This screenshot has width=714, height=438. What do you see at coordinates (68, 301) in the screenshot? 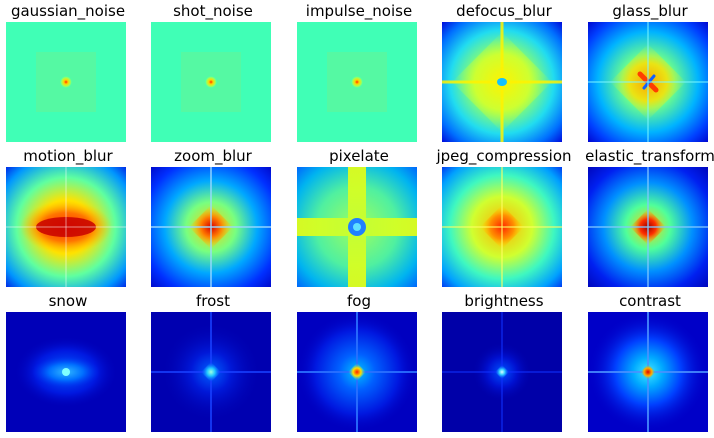
I see `panel-title: snow` at bounding box center [68, 301].